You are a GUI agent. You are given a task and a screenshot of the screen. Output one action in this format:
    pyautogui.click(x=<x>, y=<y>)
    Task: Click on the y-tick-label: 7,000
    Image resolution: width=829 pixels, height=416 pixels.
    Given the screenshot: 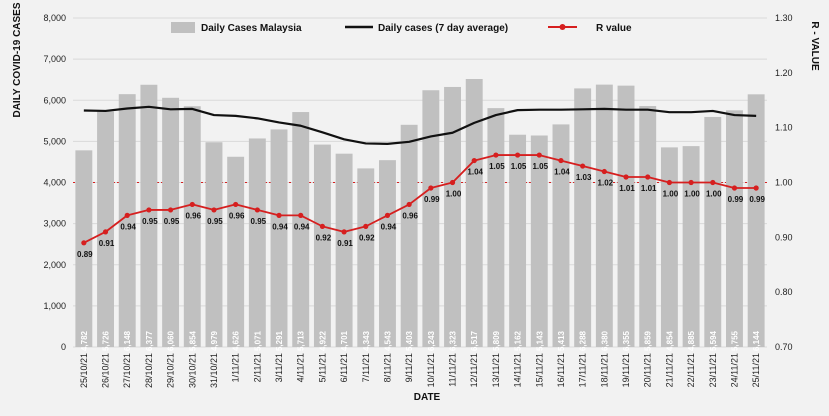 What is the action you would take?
    pyautogui.click(x=54, y=59)
    